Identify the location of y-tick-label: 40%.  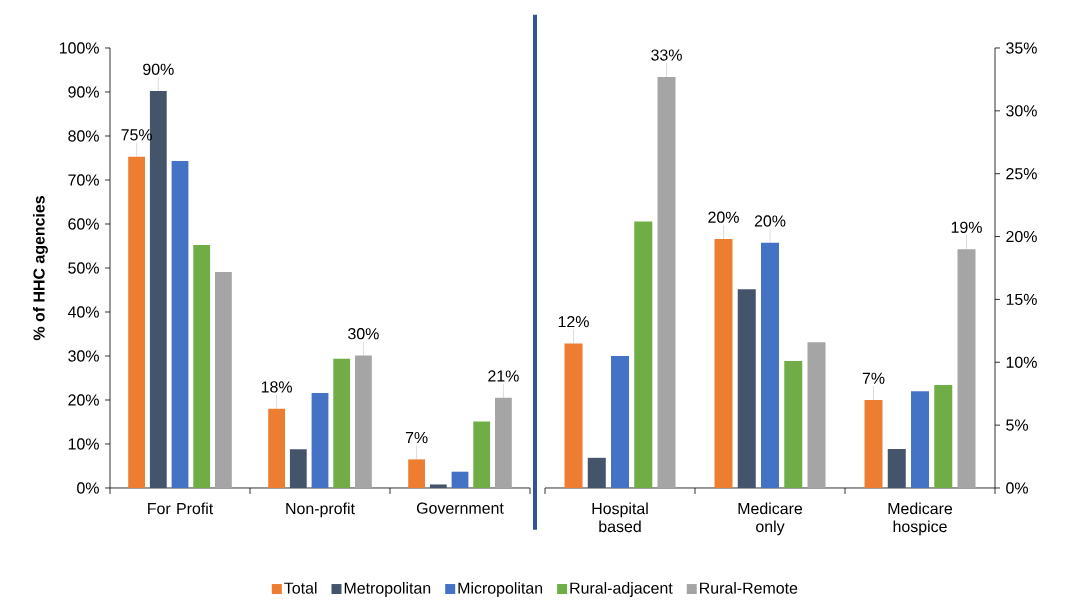
(83, 312).